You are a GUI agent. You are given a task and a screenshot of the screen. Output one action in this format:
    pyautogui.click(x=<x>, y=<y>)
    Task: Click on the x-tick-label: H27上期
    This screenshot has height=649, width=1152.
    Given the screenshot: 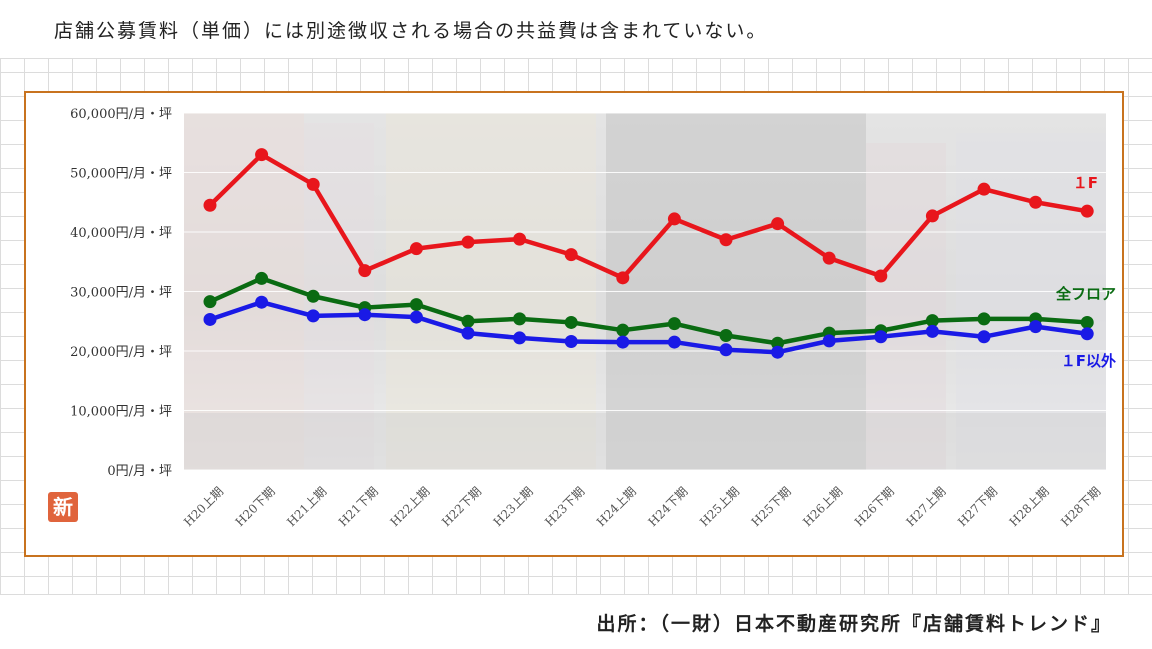 What is the action you would take?
    pyautogui.click(x=925, y=506)
    